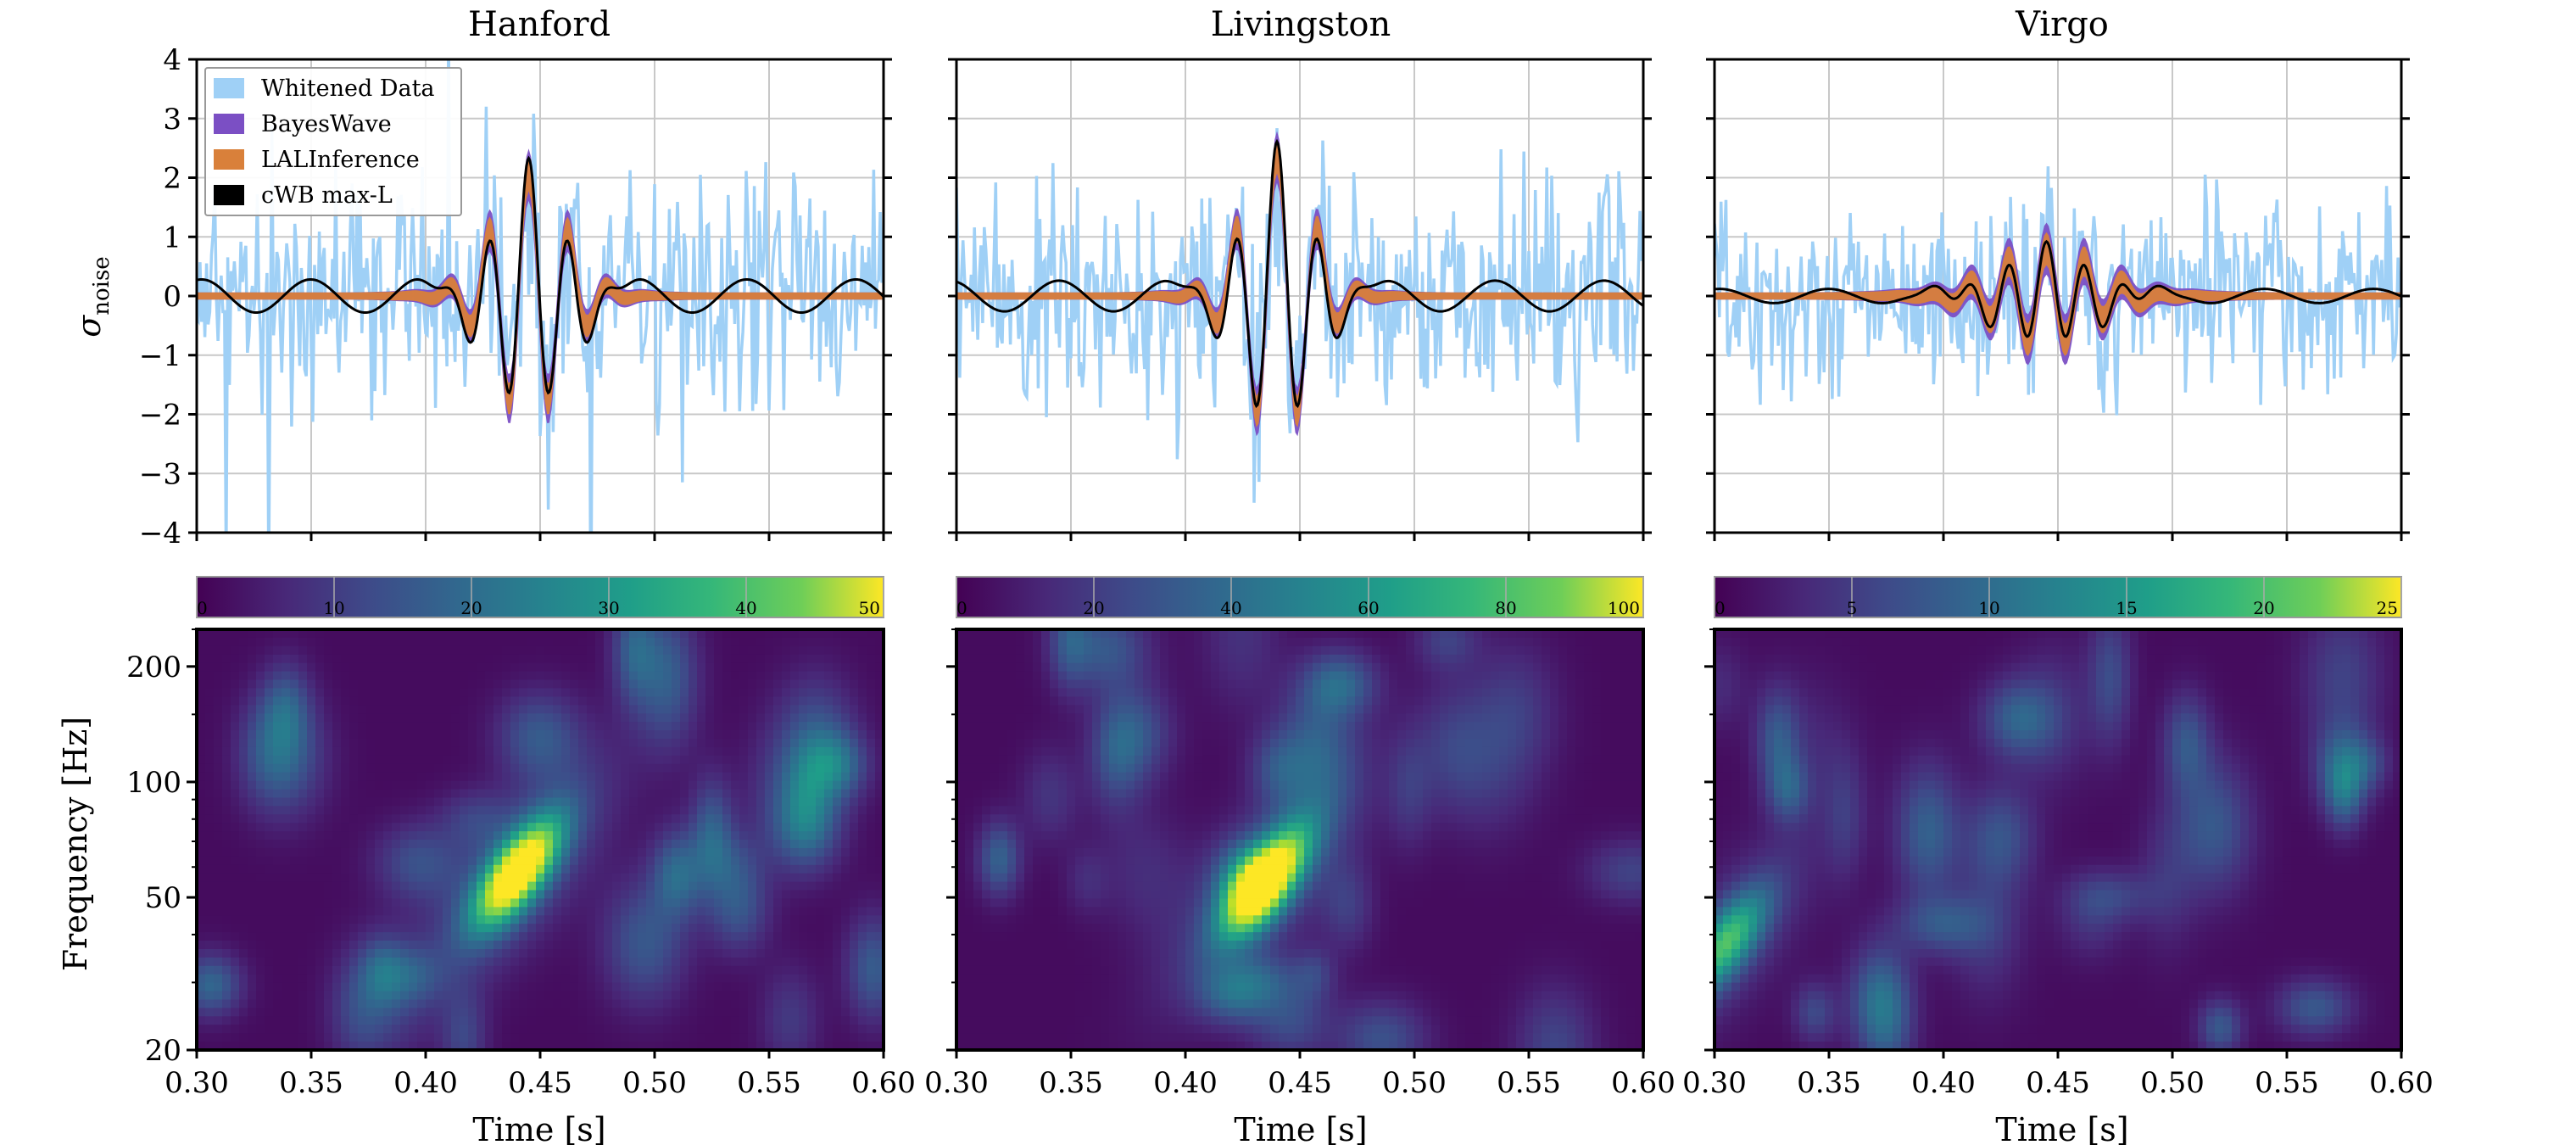  Describe the element at coordinates (160, 474) in the screenshot. I see `ytick-label: −3` at that location.